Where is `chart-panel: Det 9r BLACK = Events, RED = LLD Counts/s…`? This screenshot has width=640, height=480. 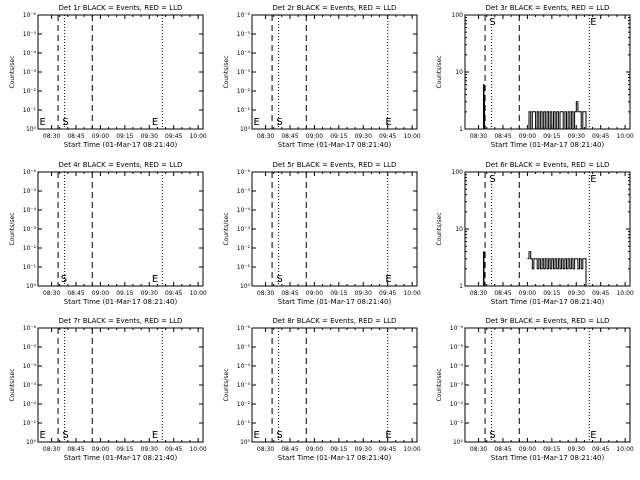 chart-panel: Det 9r BLACK = Events, RED = LLD Counts/s… is located at coordinates (535, 389).